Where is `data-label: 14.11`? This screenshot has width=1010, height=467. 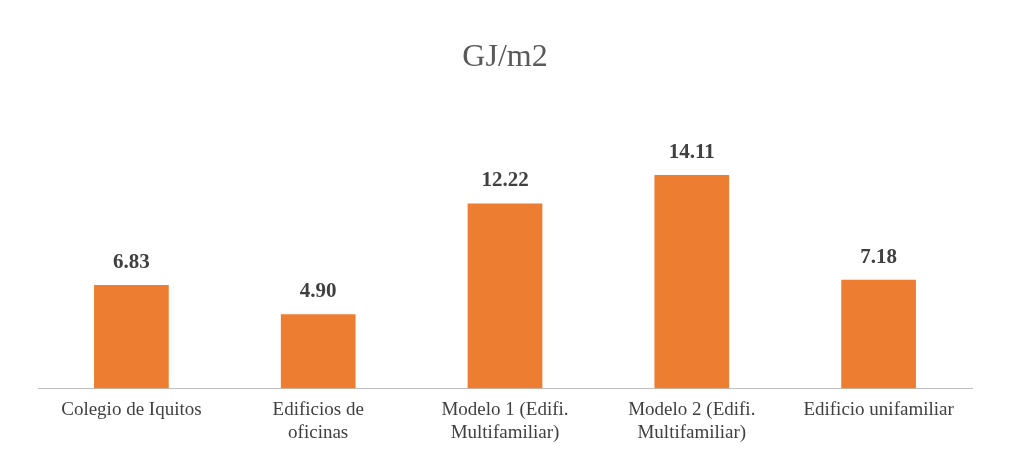 data-label: 14.11 is located at coordinates (691, 150).